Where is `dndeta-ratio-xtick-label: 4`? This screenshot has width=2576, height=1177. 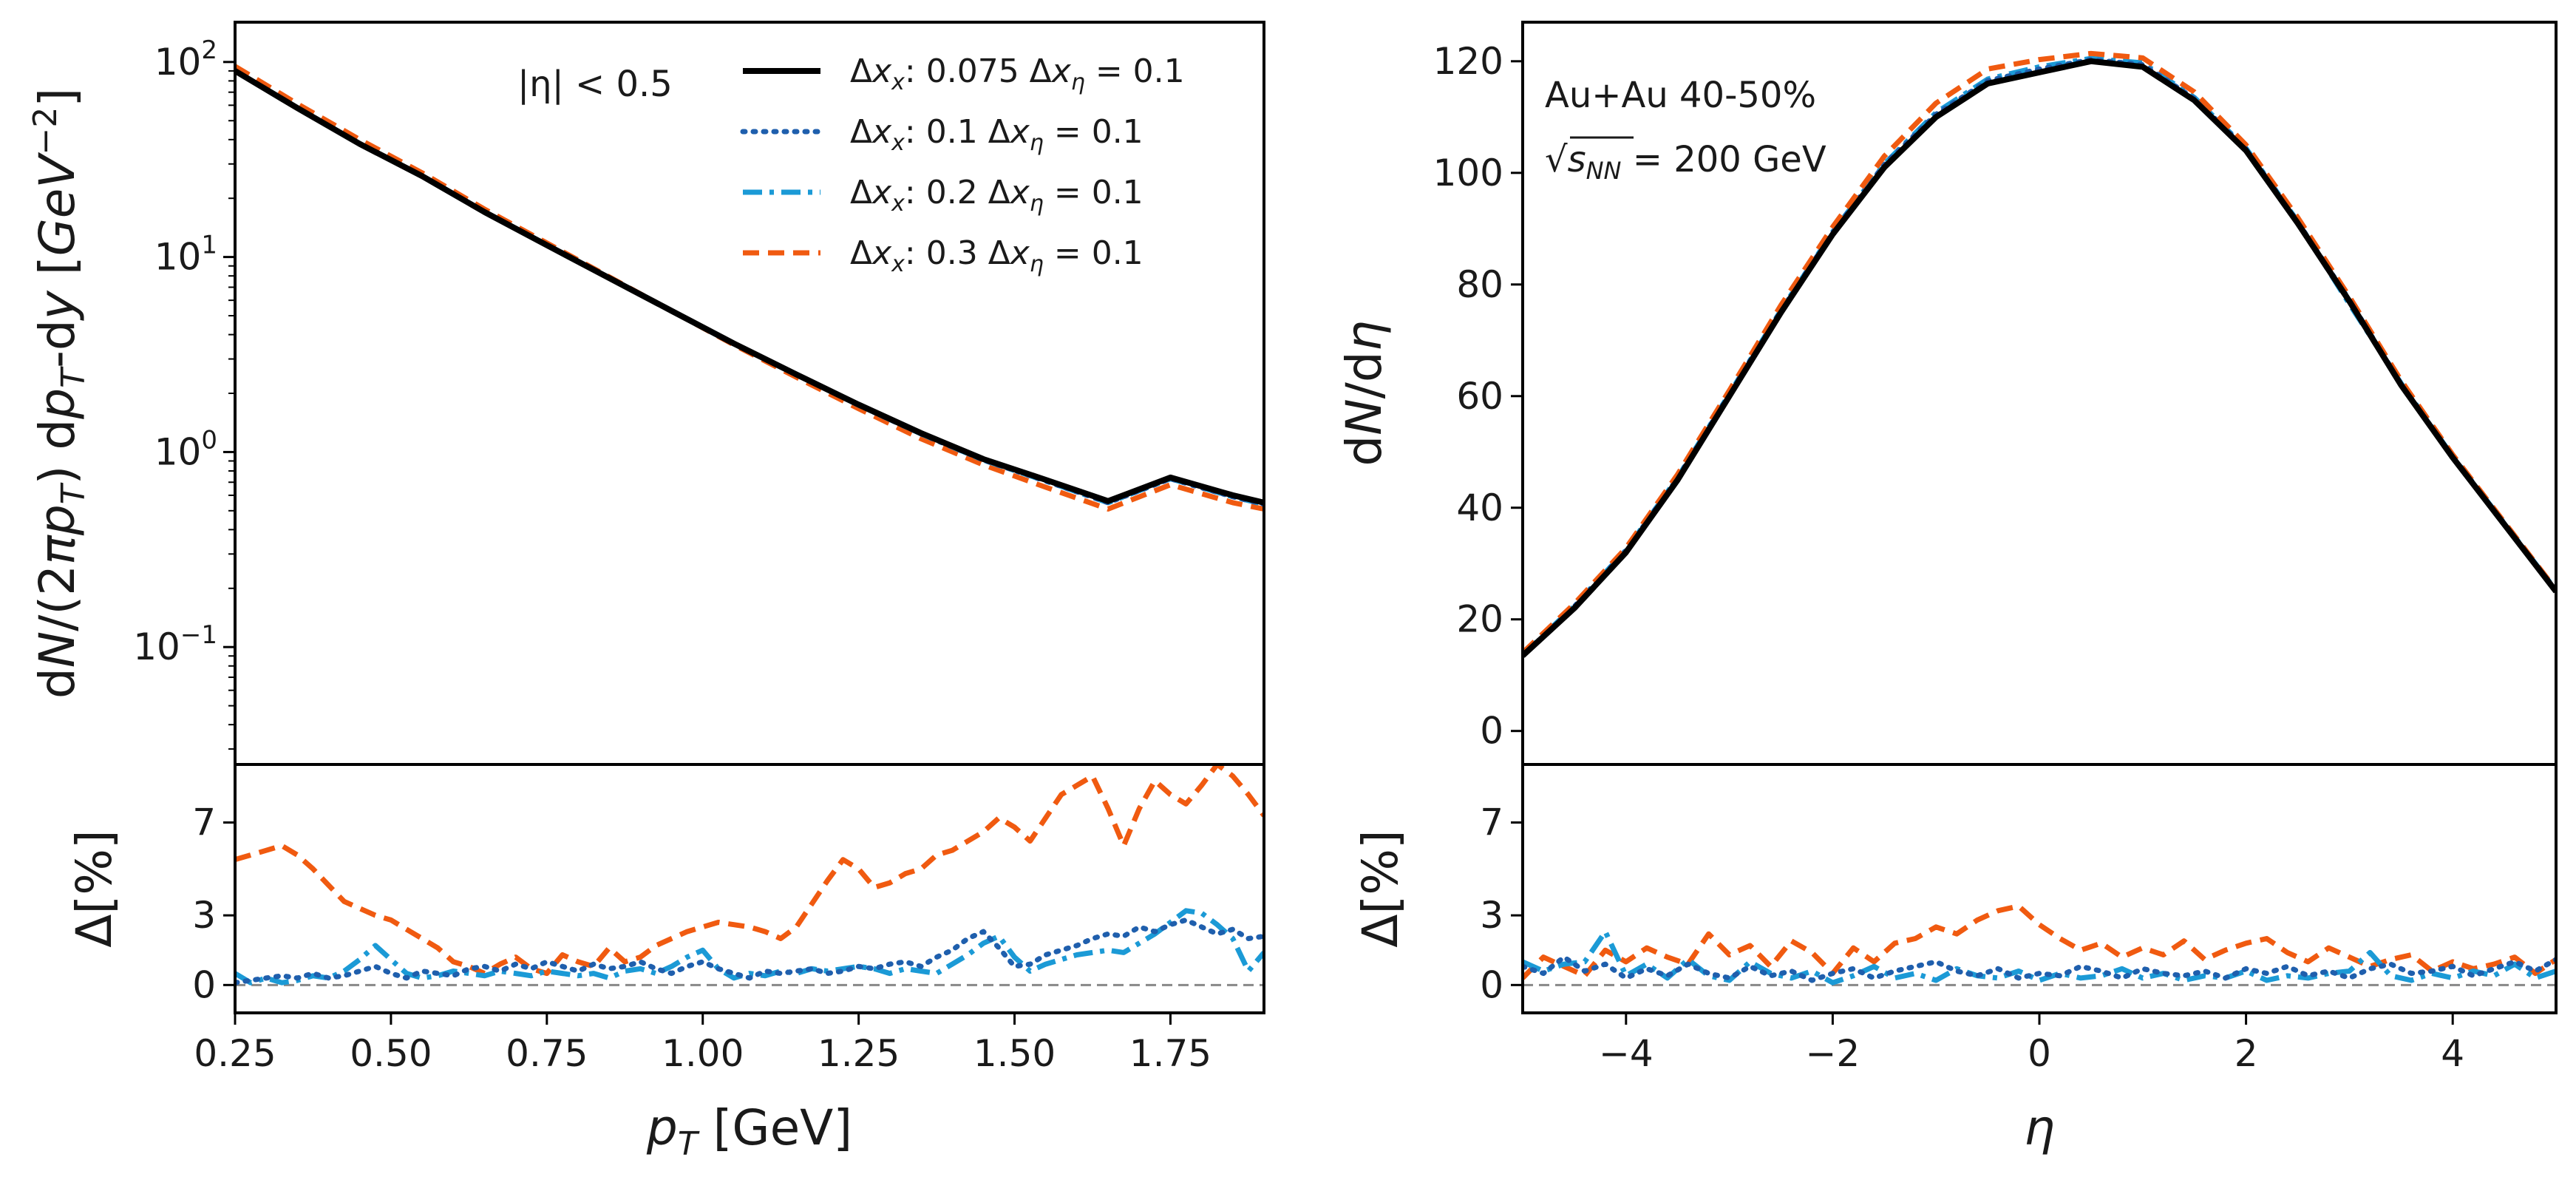 dndeta-ratio-xtick-label: 4 is located at coordinates (2452, 1053).